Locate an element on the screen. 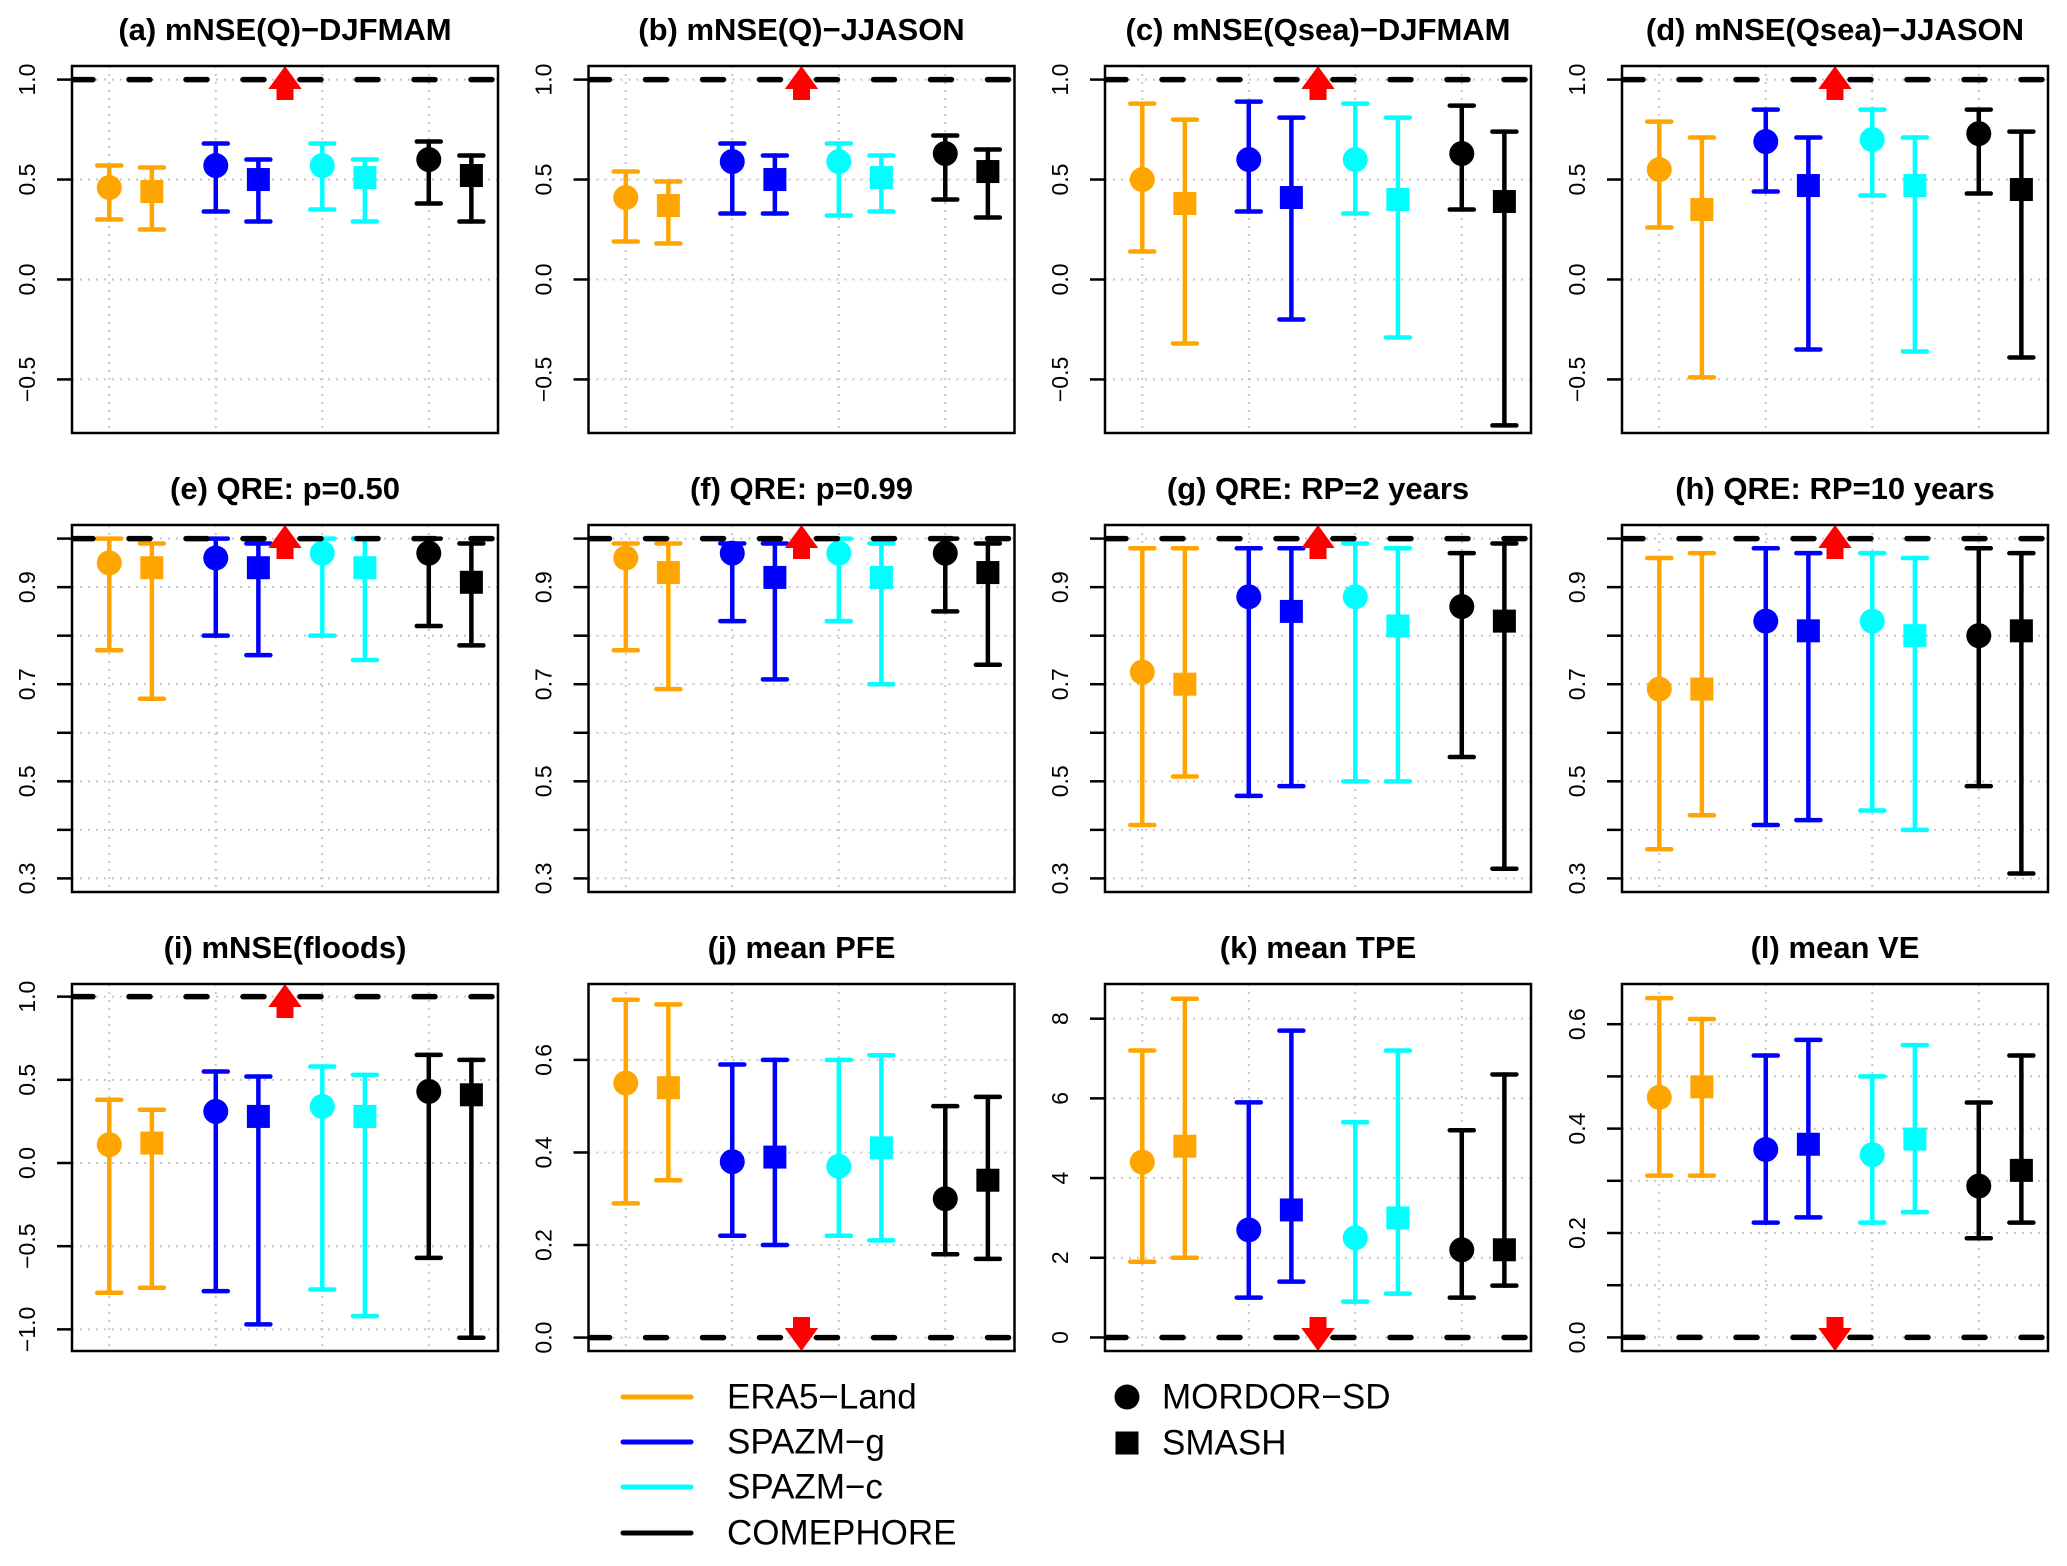 This screenshot has height=1566, width=2067. y-tick-label: 0.6 is located at coordinates (544, 1060).